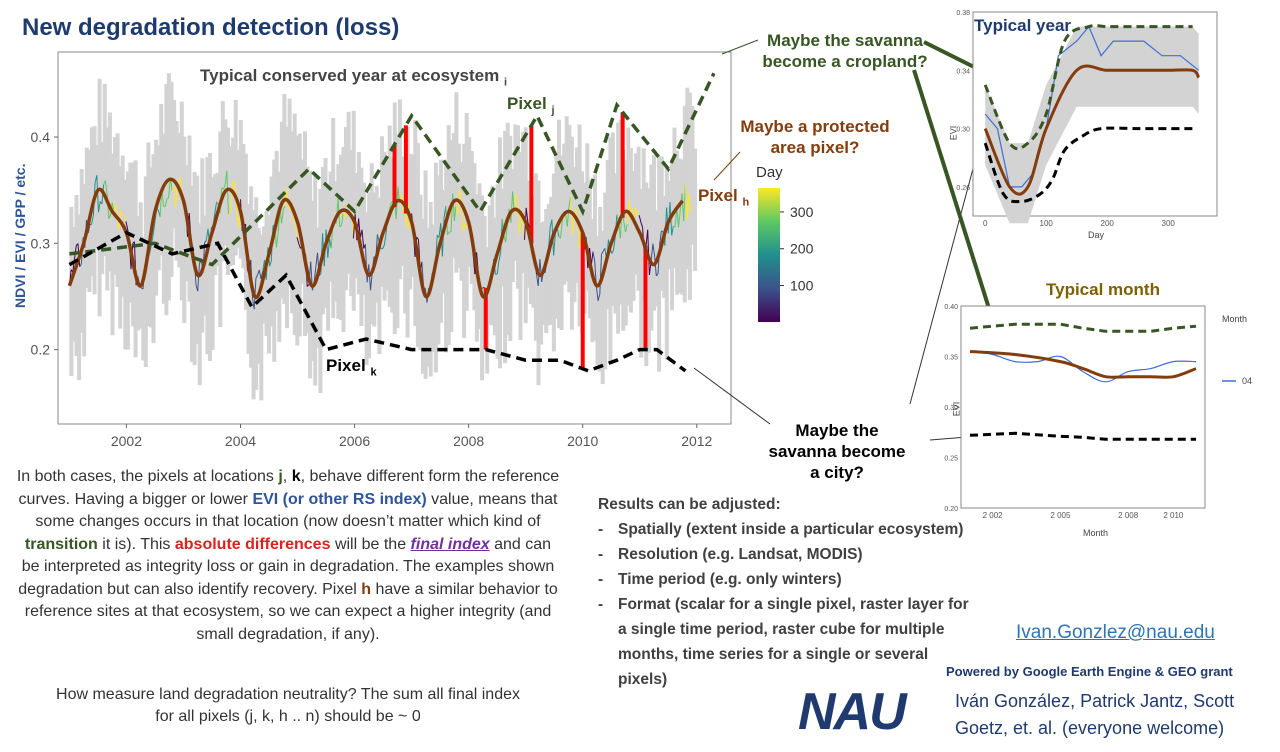  What do you see at coordinates (1082, 436) in the screenshot?
I see `month-pixel-k-line` at bounding box center [1082, 436].